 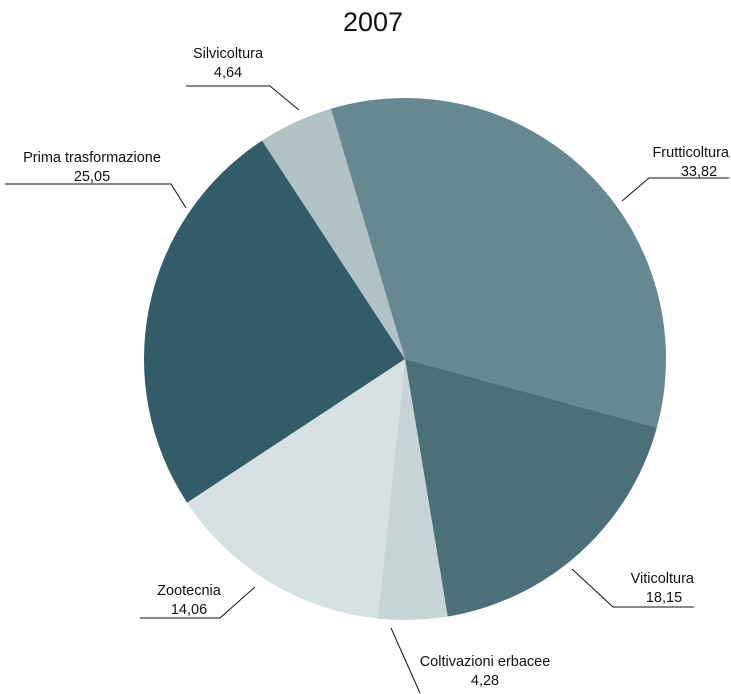 What do you see at coordinates (531, 488) in the screenshot?
I see `pie-slice-viticoltura` at bounding box center [531, 488].